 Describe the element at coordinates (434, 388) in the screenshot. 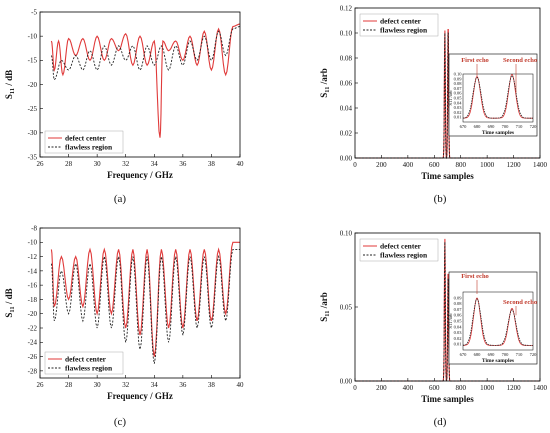

I see `x-tick-label: 600` at that location.